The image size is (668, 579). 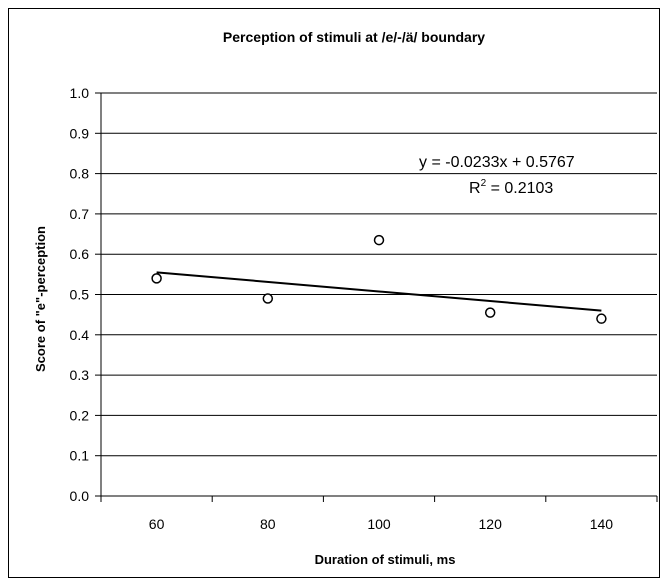 What do you see at coordinates (385, 559) in the screenshot?
I see `x-axis-label: Duration of stimuli, ms` at bounding box center [385, 559].